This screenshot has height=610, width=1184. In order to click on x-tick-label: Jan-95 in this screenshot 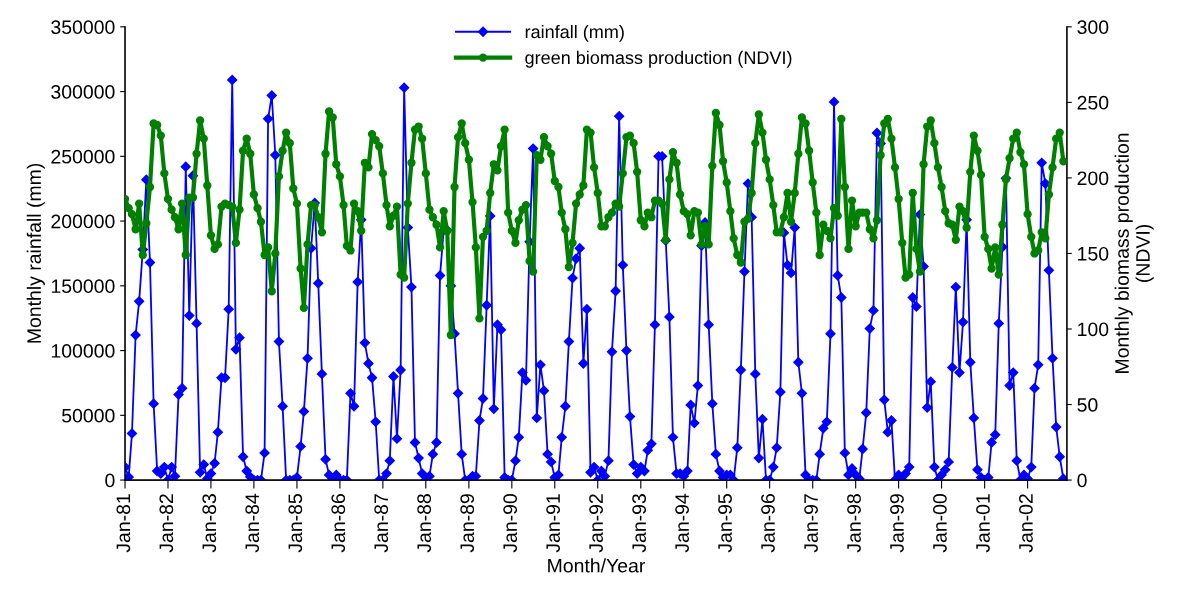, I will do `click(725, 523)`.